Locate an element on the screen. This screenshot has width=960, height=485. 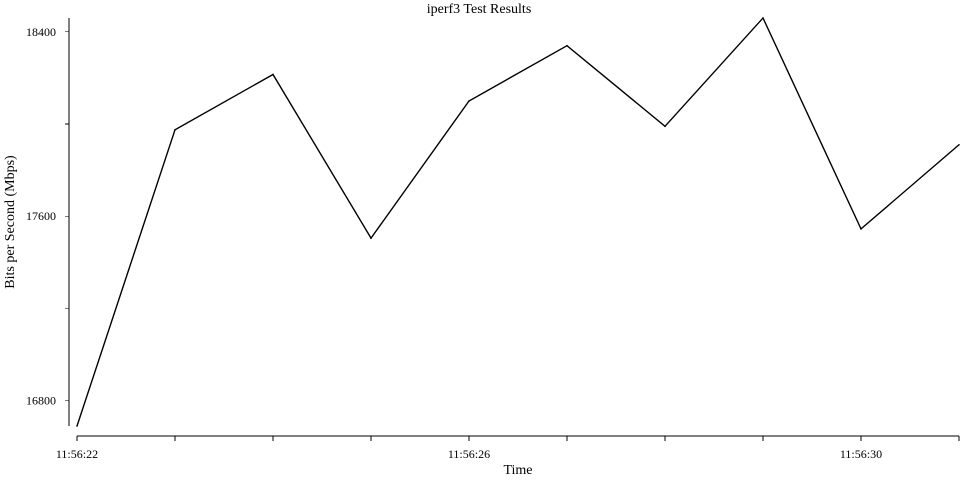
y-tick-label: 17600 is located at coordinates (41, 216).